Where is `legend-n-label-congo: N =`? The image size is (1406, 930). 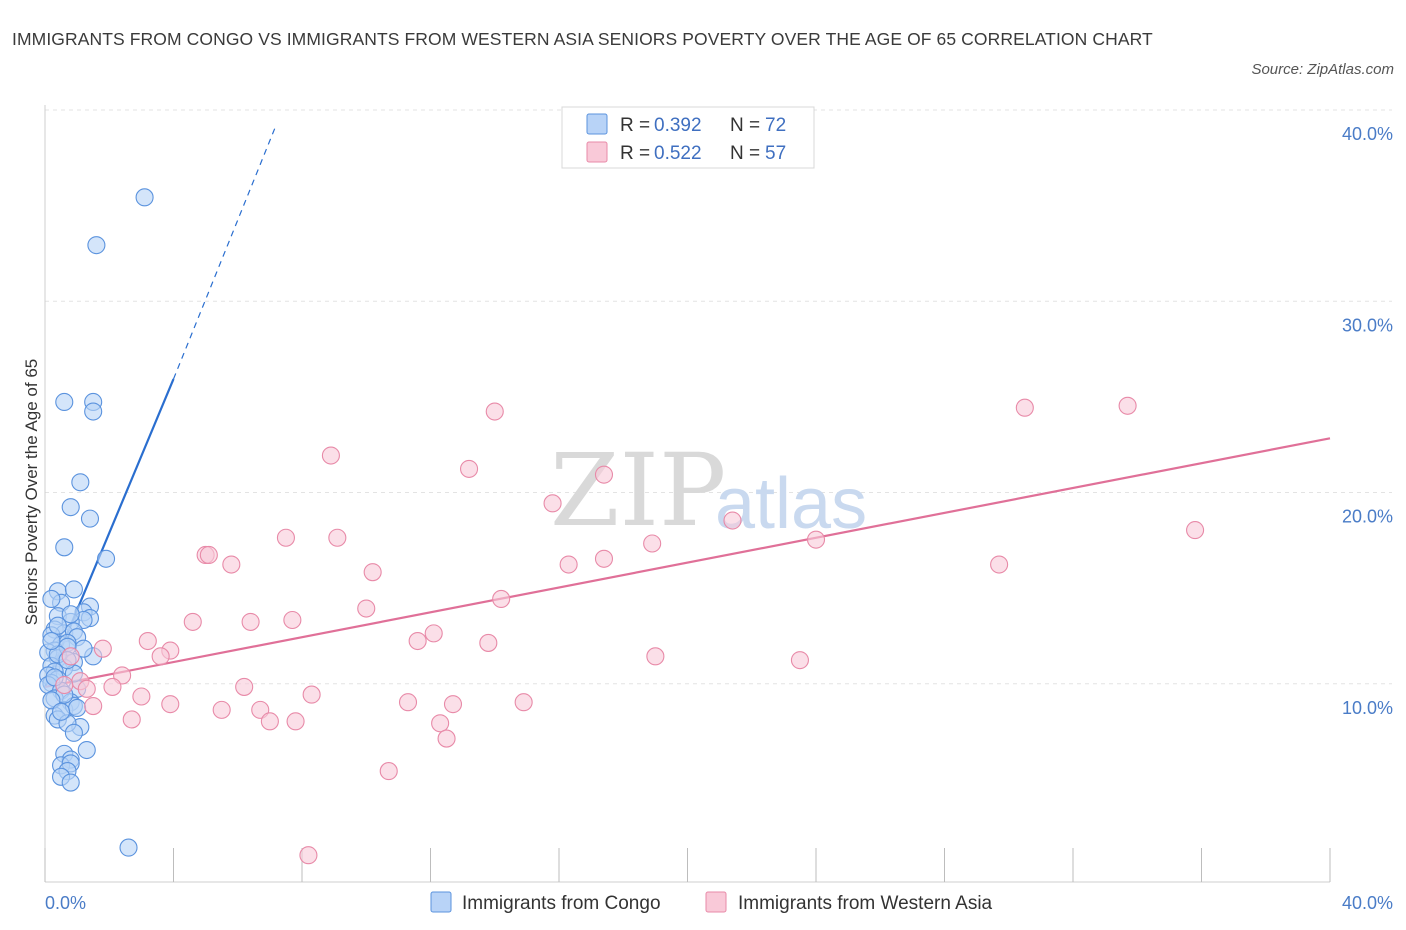
legend-n-label-congo: N = is located at coordinates (745, 125).